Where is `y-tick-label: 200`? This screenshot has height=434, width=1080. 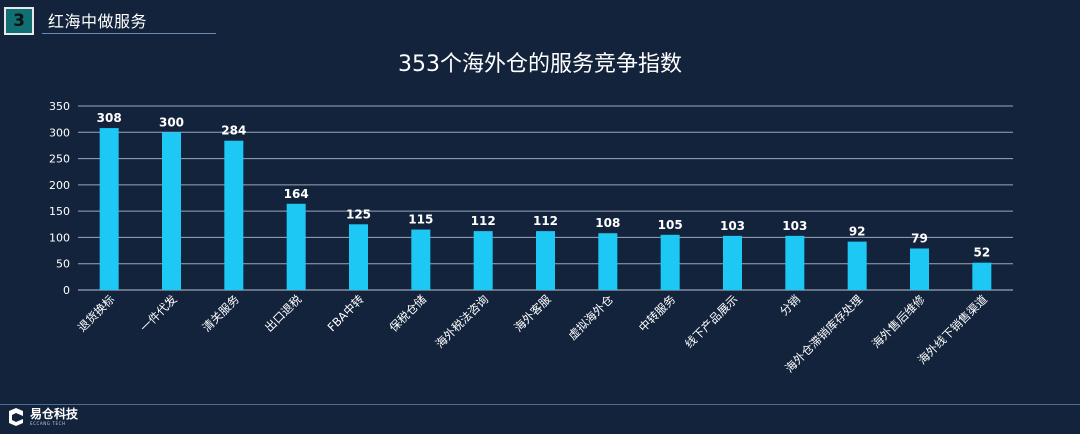 y-tick-label: 200 is located at coordinates (59, 185).